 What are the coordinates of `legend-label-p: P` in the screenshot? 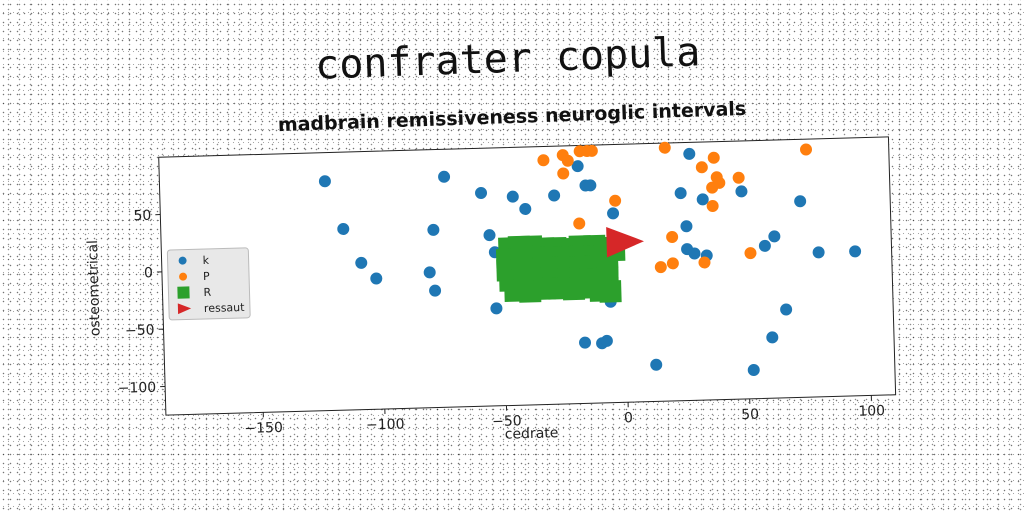 It's located at (206, 276).